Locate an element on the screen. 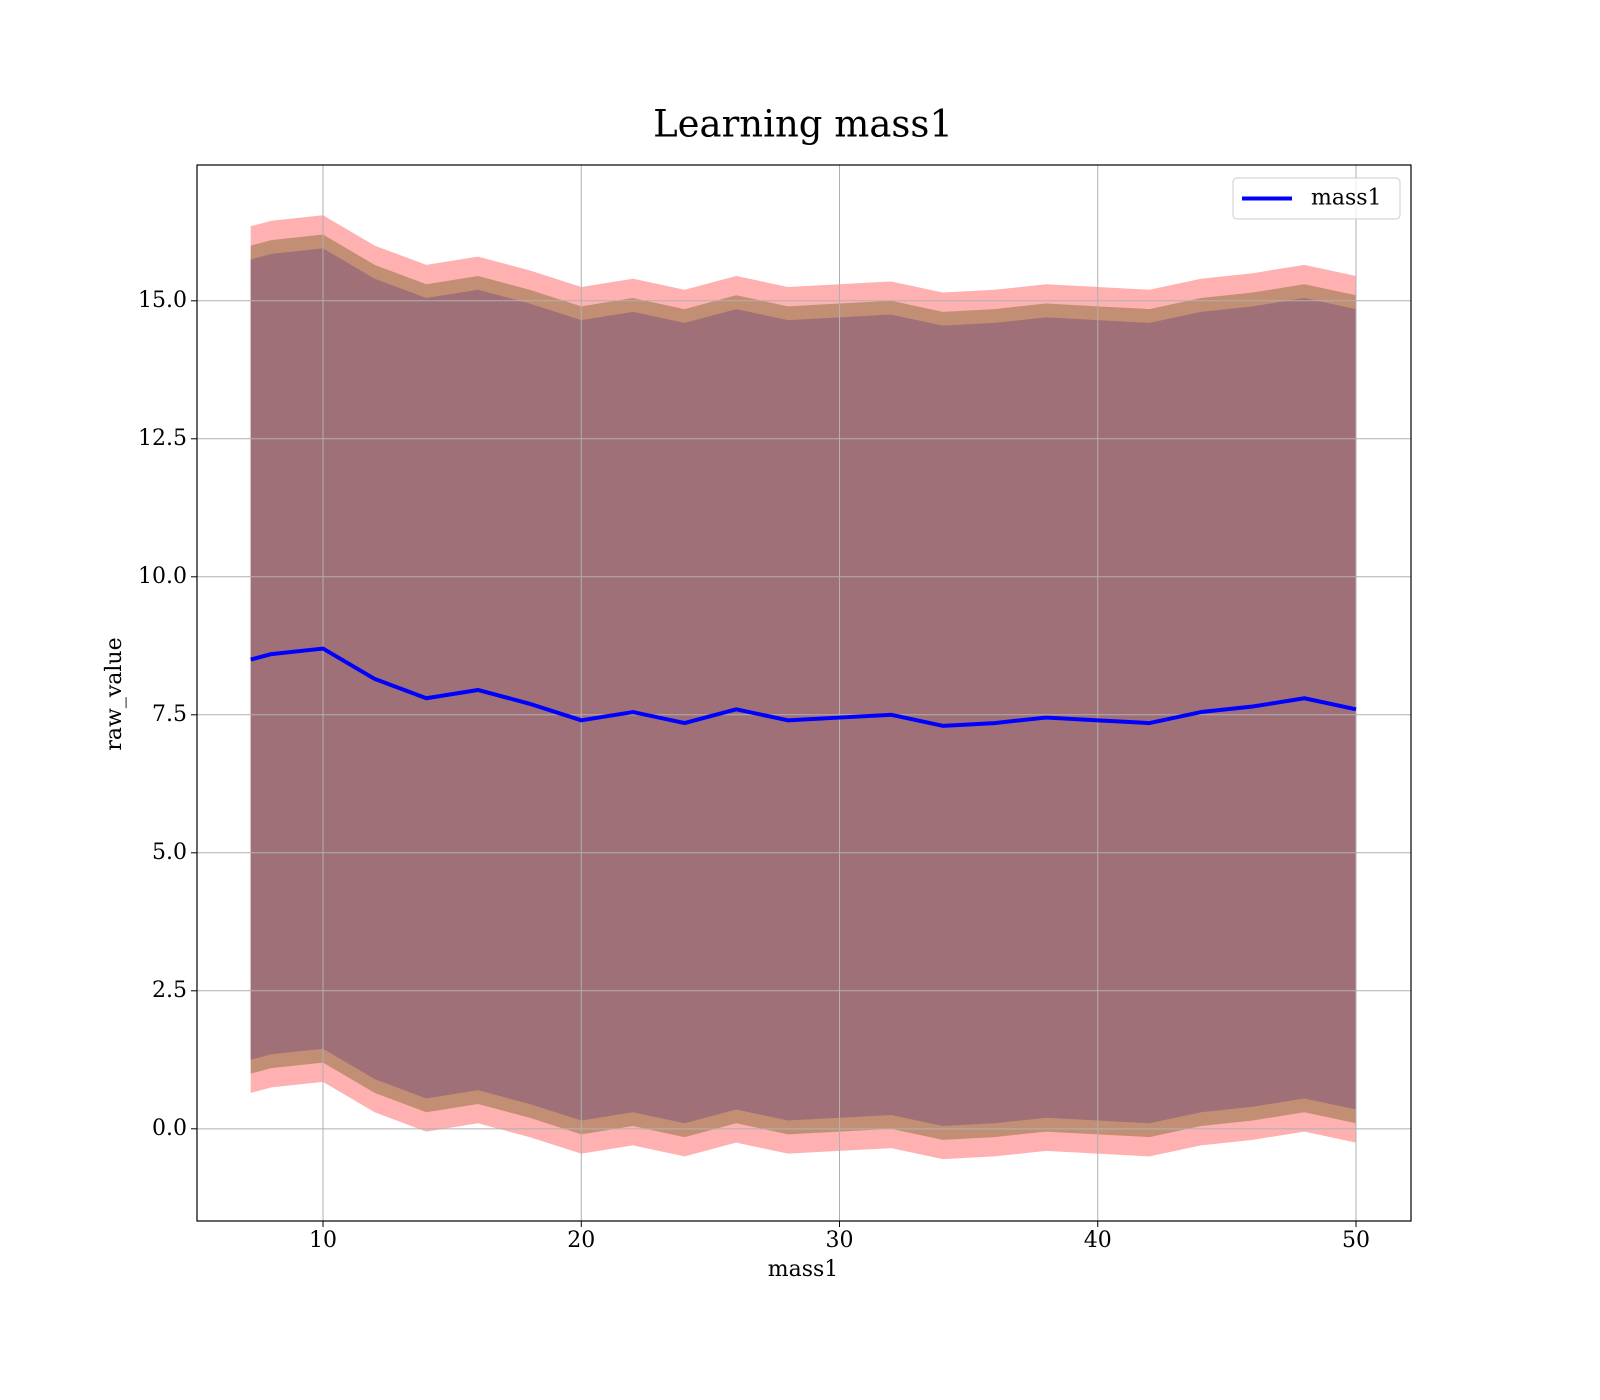 The height and width of the screenshot is (1400, 1600). y-tick-label: 5.0 is located at coordinates (169, 852).